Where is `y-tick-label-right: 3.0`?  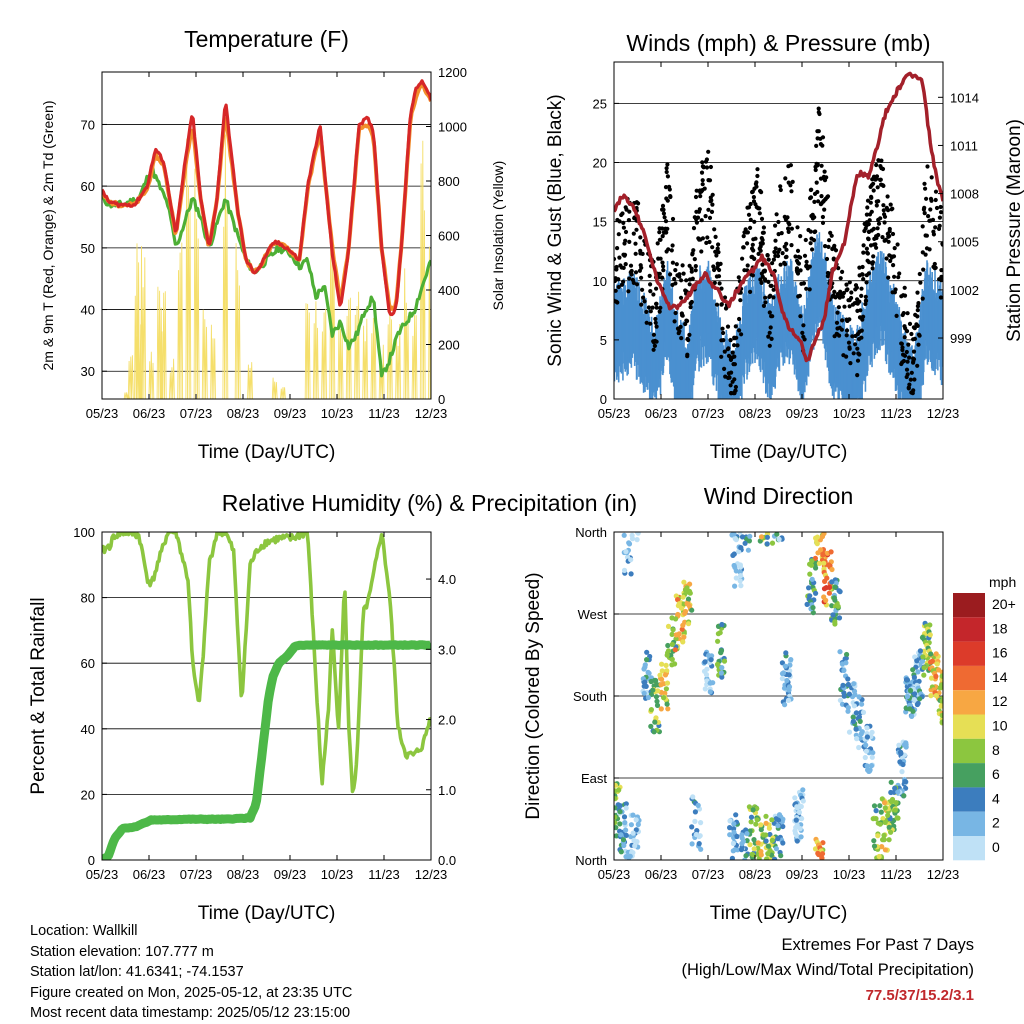 y-tick-label-right: 3.0 is located at coordinates (447, 649).